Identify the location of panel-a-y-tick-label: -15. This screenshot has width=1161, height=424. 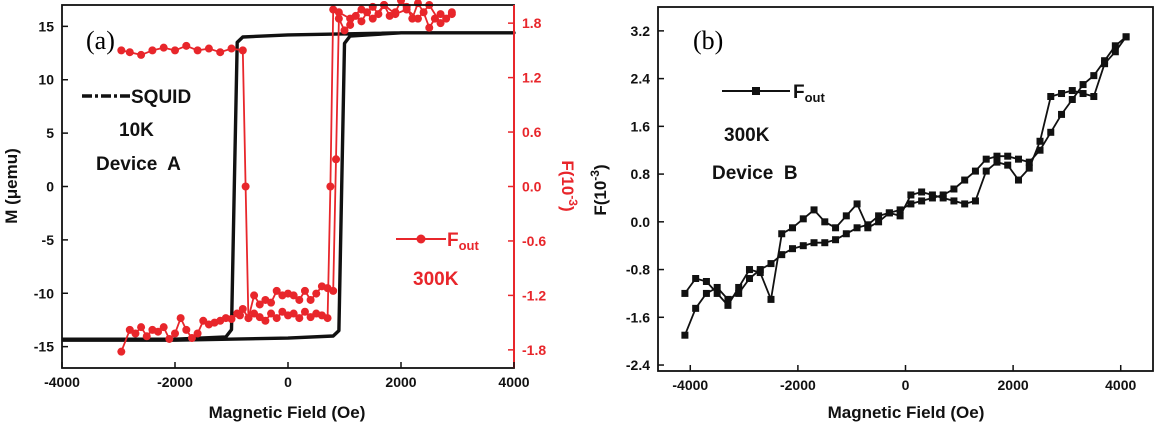
(44, 347).